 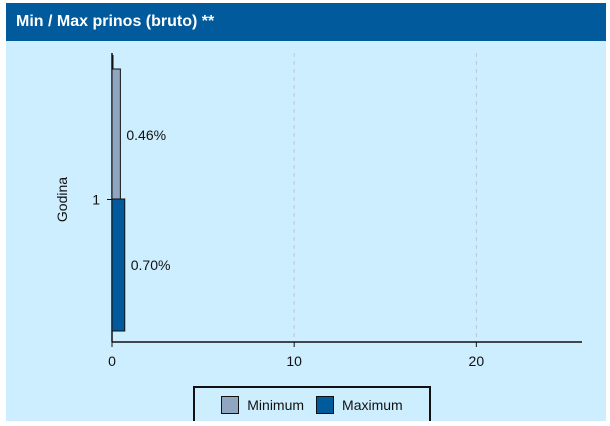 What do you see at coordinates (115, 21) in the screenshot?
I see `chart-title: Min / Max prinos (bruto) **` at bounding box center [115, 21].